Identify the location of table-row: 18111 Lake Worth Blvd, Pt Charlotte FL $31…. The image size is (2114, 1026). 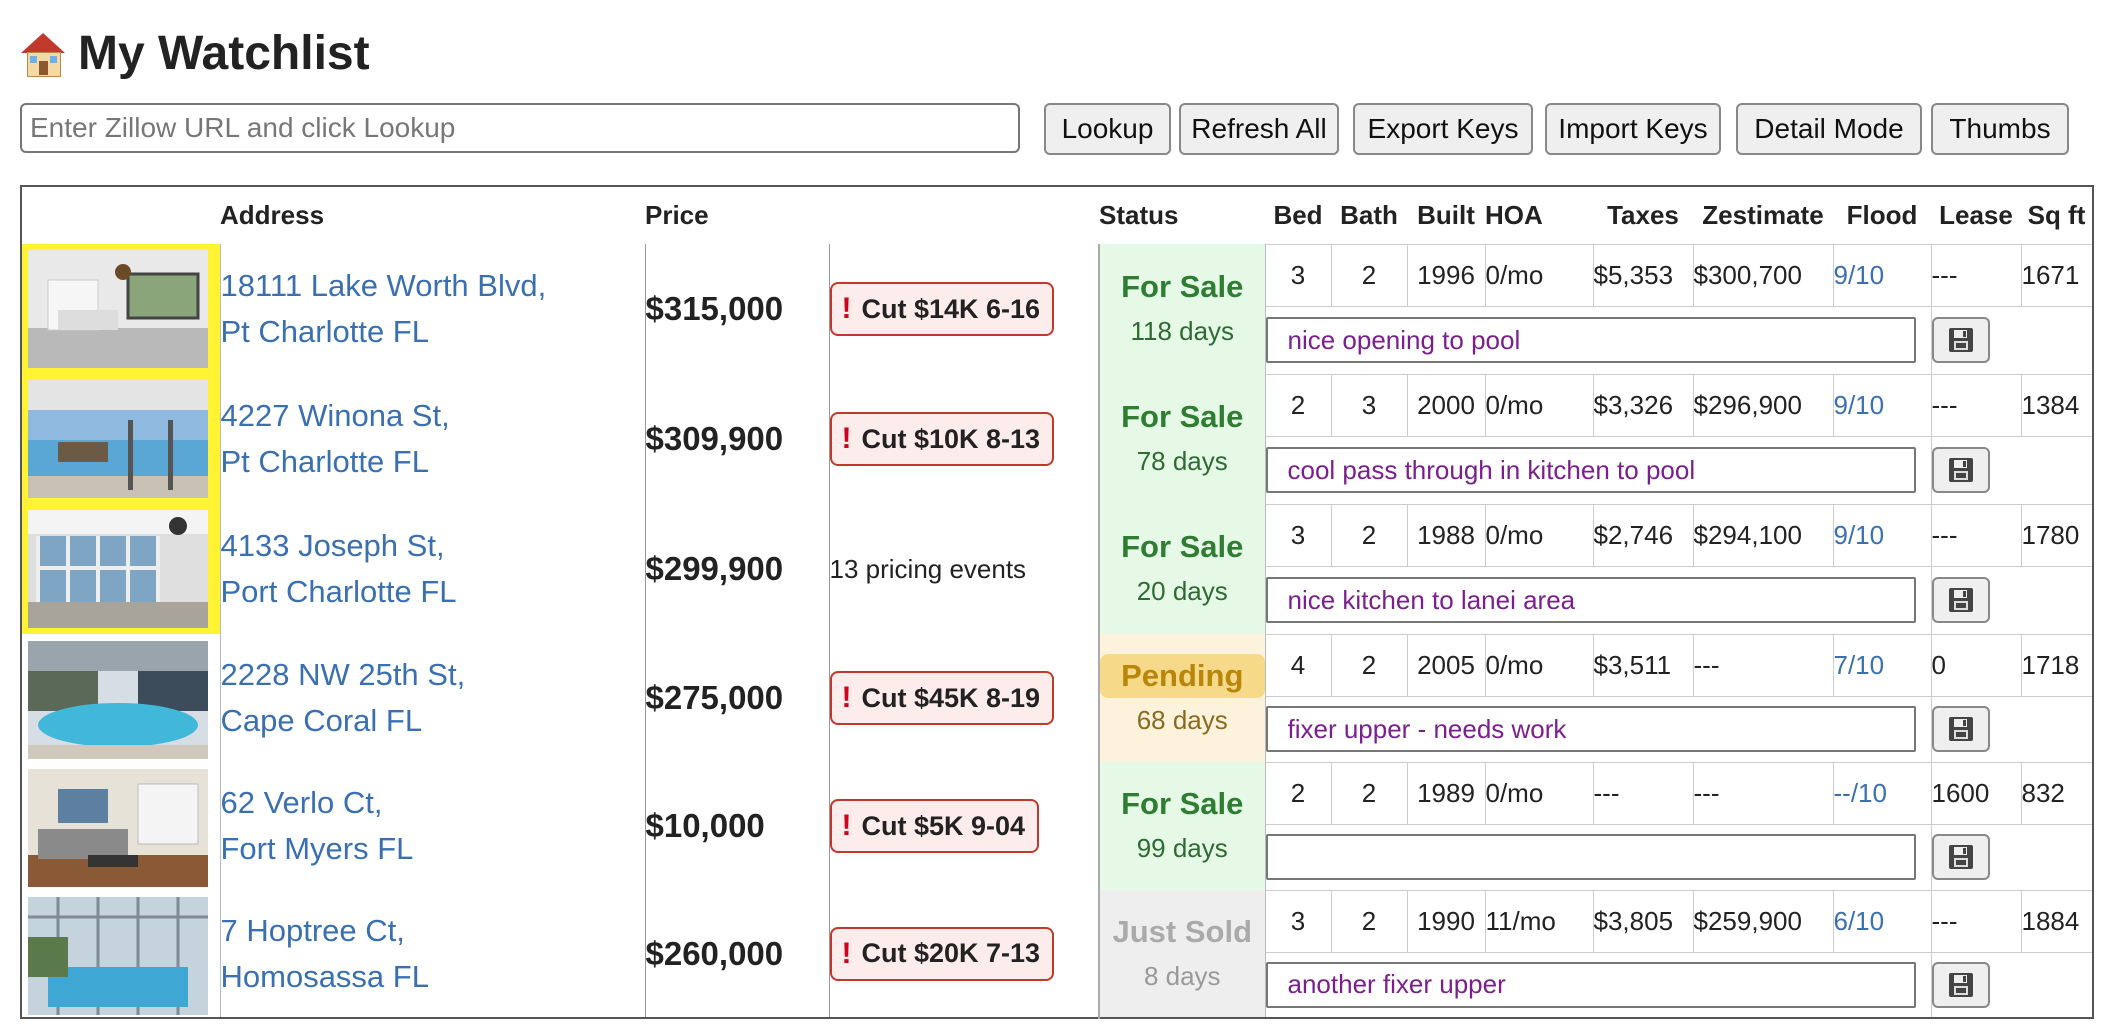
(1057, 308).